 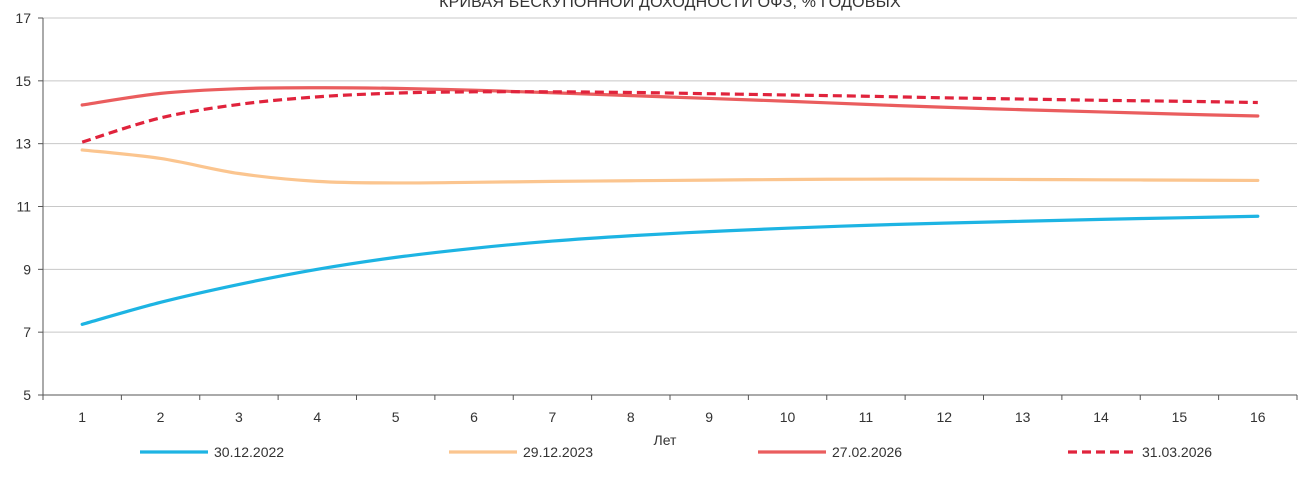 I want to click on x-tick-label-4: 4, so click(x=317, y=417).